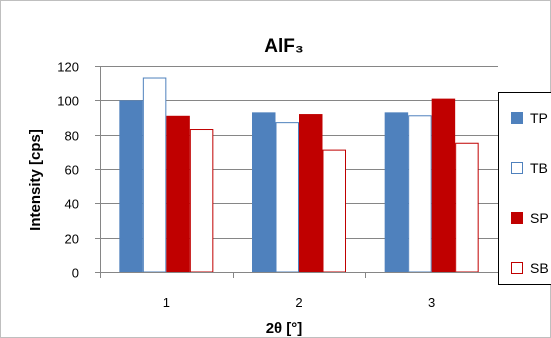 This screenshot has height=338, width=551. I want to click on y-axis-title: Intensity [cps], so click(35, 180).